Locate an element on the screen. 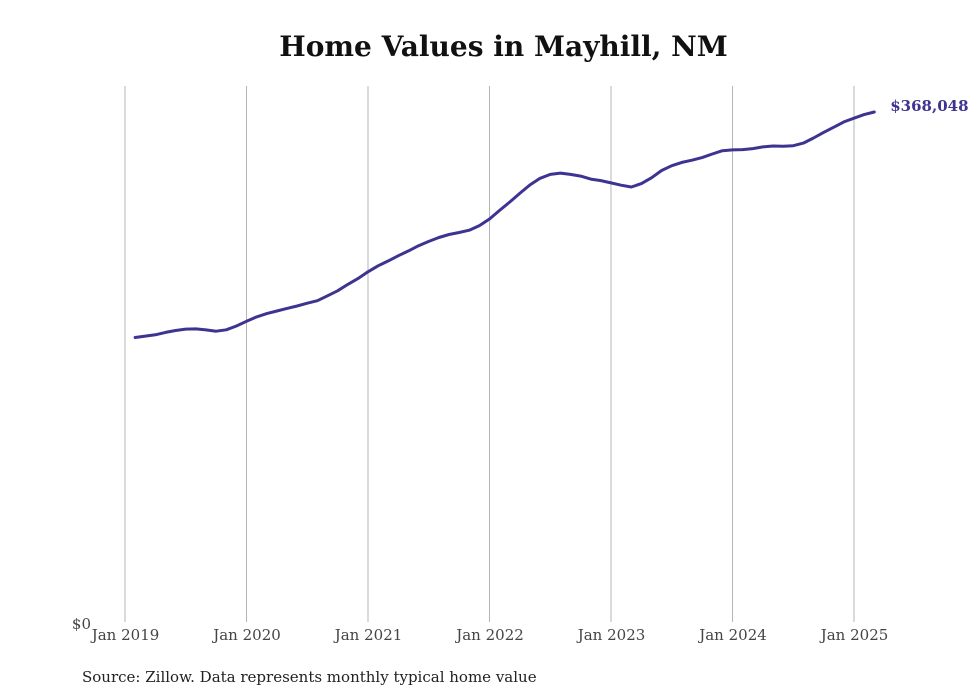  x-tick-label: Jan 2022 is located at coordinates (489, 635).